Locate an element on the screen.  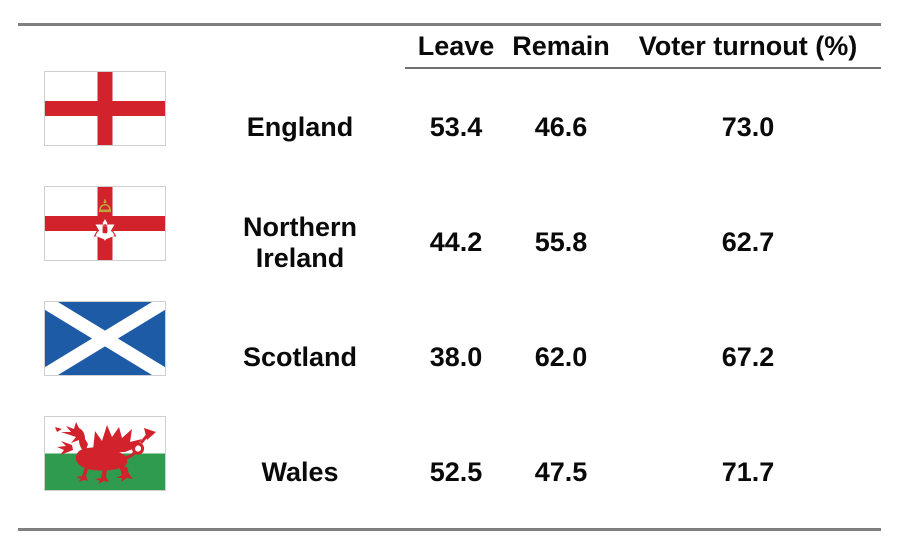
scotland-flag-icon is located at coordinates (106, 338).